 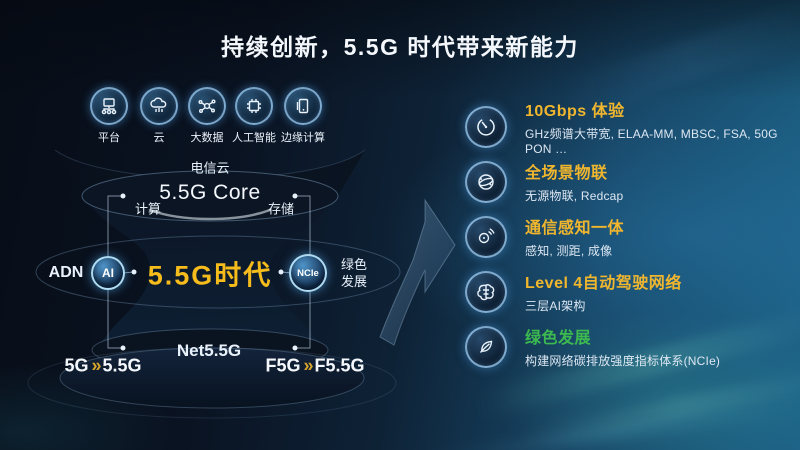 I want to click on cloud-item: 云, so click(x=159, y=116).